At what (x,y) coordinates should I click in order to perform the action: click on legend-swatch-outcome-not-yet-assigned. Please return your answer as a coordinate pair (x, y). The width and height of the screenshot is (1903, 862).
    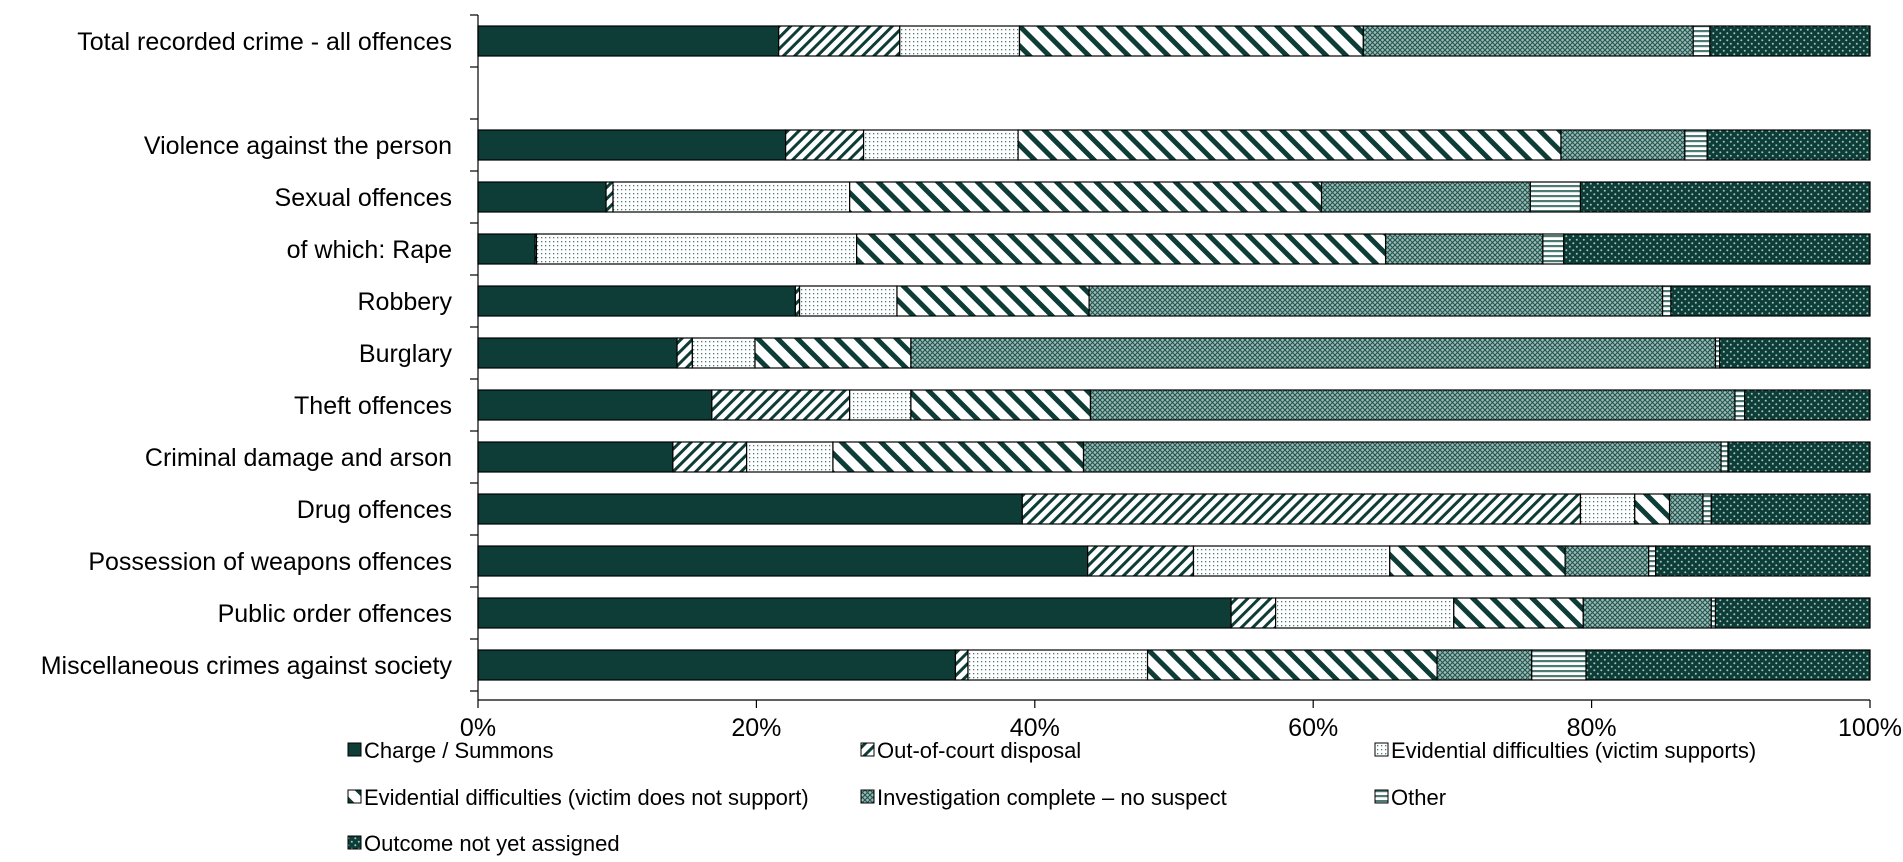
    Looking at the image, I should click on (354, 842).